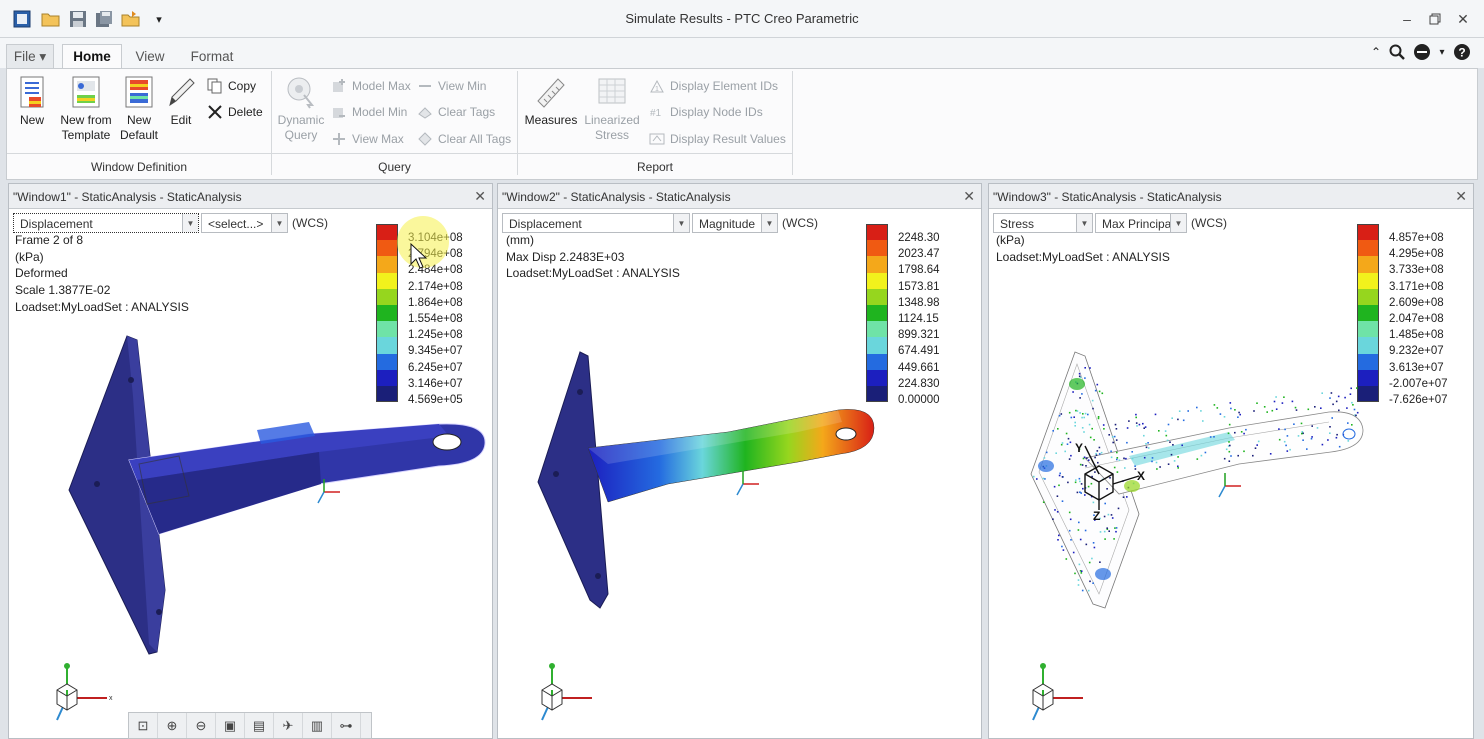 This screenshot has width=1484, height=739. What do you see at coordinates (713, 86) in the screenshot?
I see `display-element-ids-button: 1 Display Element IDs` at bounding box center [713, 86].